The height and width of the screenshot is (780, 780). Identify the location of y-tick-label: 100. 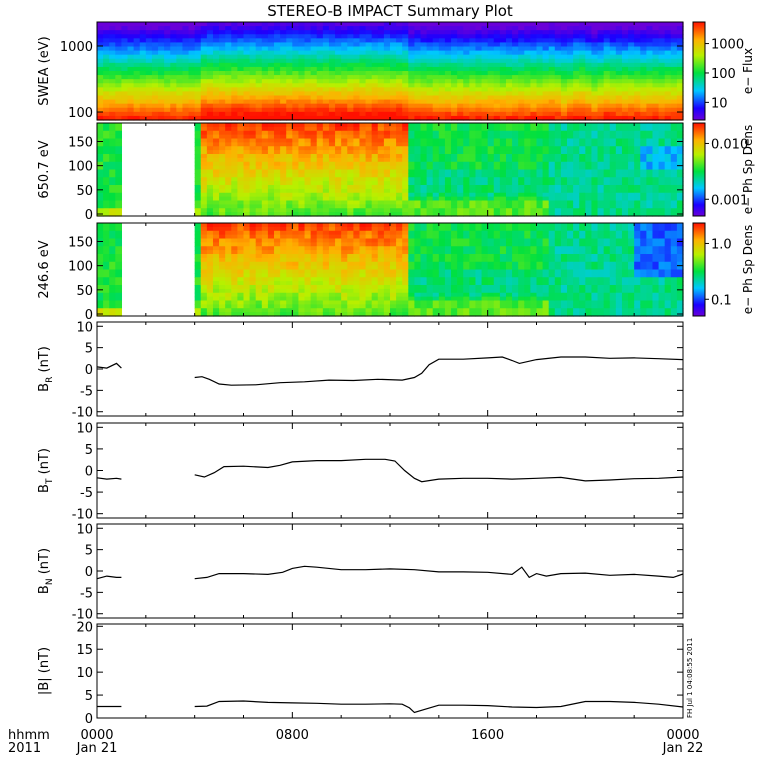
(80, 167).